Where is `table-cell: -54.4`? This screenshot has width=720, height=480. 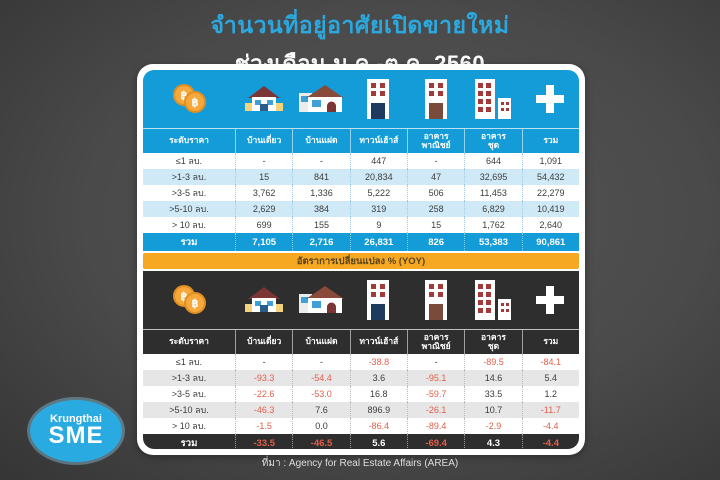
table-cell: -54.4 is located at coordinates (320, 378).